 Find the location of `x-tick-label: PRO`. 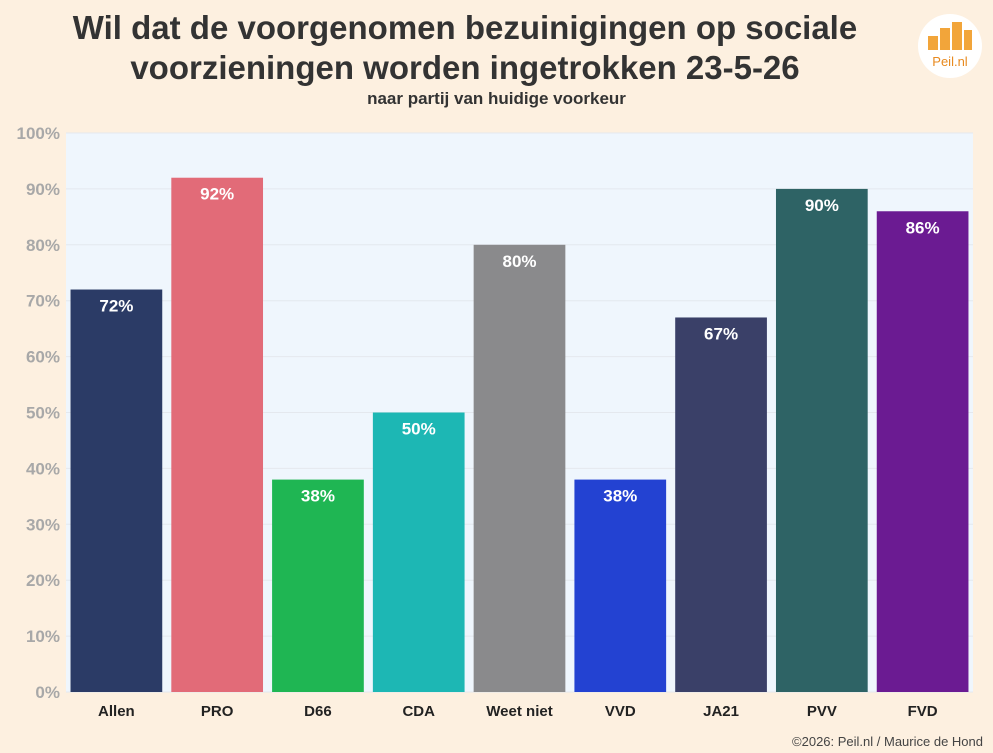

x-tick-label: PRO is located at coordinates (217, 711).